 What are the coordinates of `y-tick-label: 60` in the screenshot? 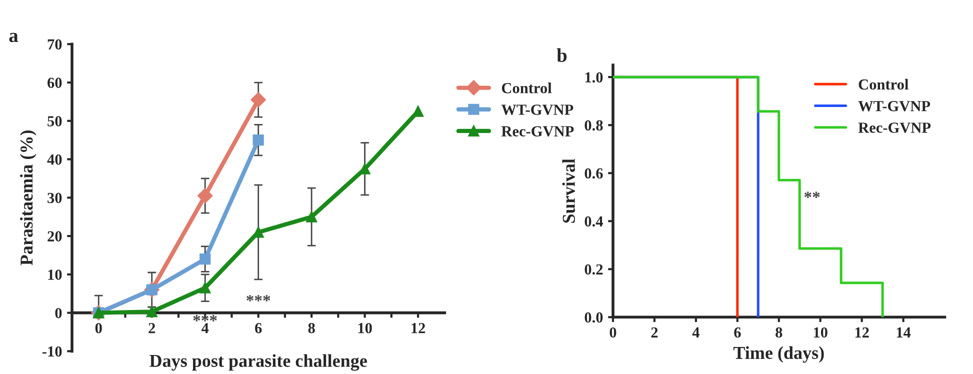 It's located at (55, 83).